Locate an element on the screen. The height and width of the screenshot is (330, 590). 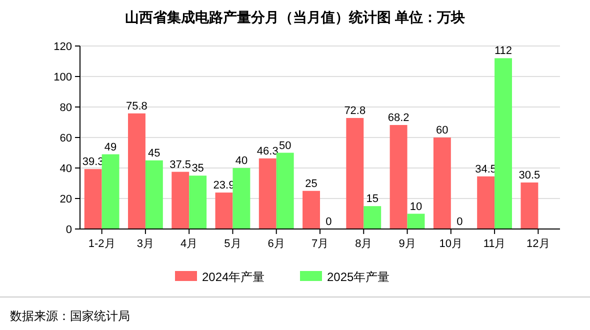
x-tick-label: 1-2月 is located at coordinates (102, 244).